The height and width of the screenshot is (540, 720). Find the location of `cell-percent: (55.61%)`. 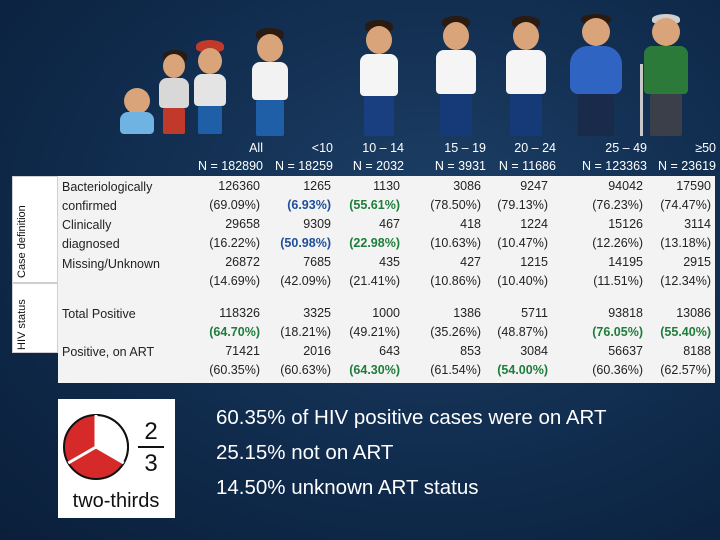

cell-percent: (55.61%) is located at coordinates (374, 205).